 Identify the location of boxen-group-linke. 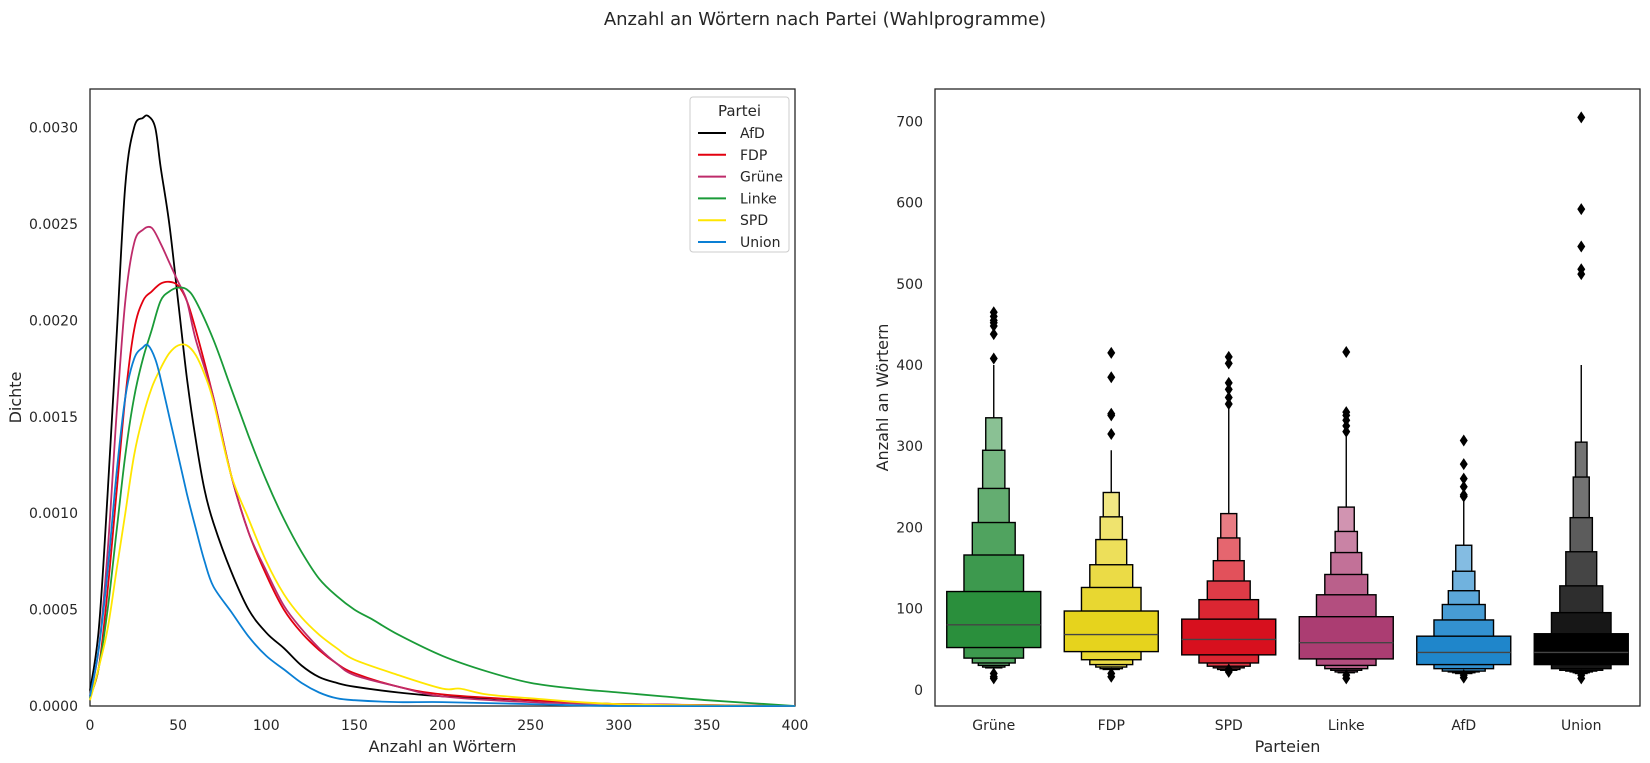
(1346, 515).